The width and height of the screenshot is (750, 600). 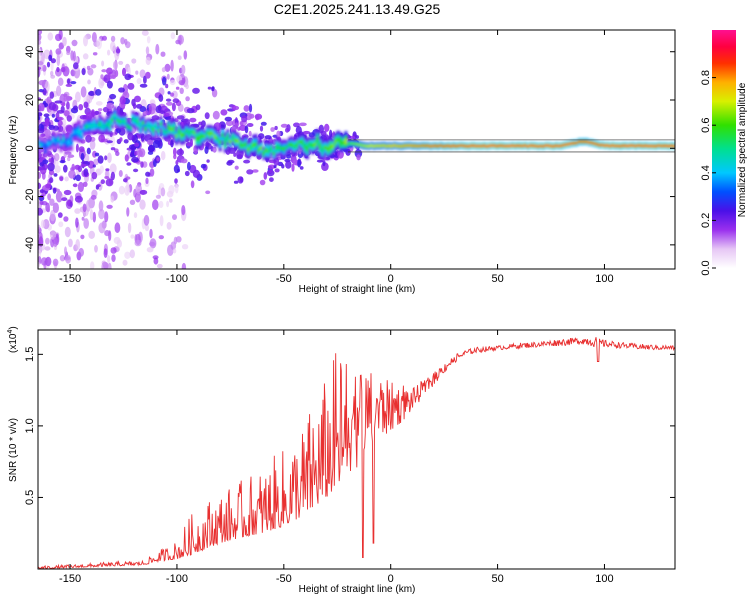 What do you see at coordinates (706, 220) in the screenshot?
I see `colorbar-tick-label: 0.2` at bounding box center [706, 220].